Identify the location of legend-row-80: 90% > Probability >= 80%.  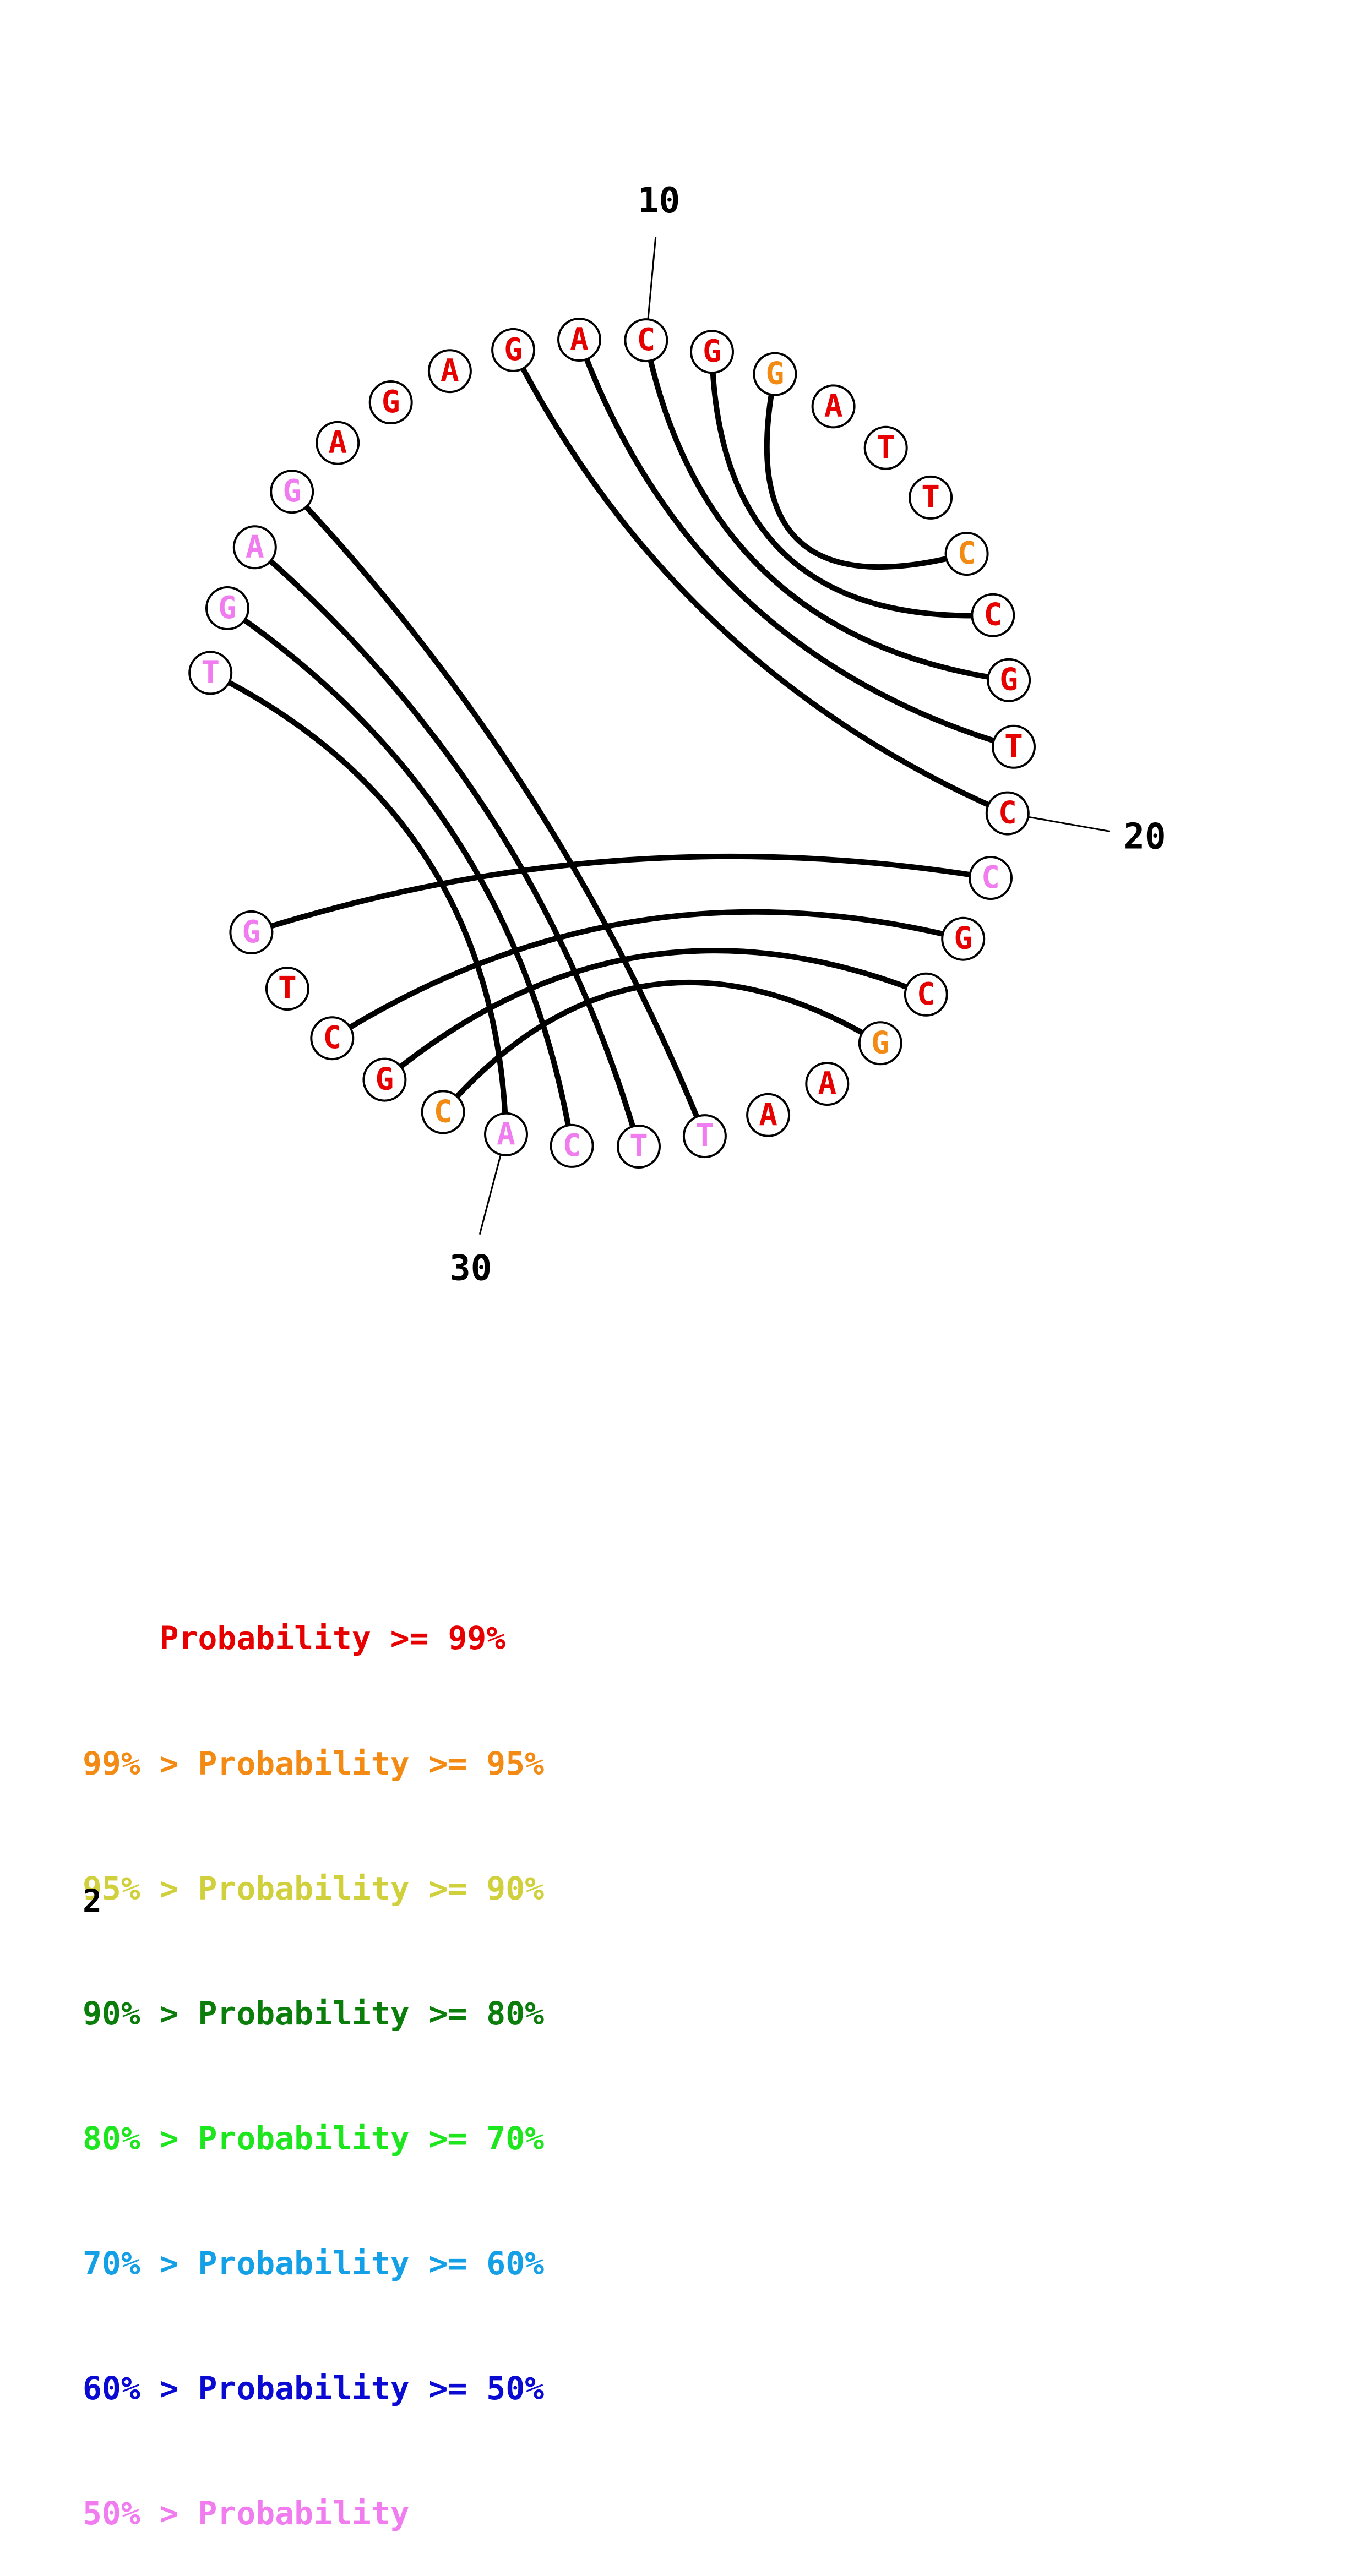
(314, 2013).